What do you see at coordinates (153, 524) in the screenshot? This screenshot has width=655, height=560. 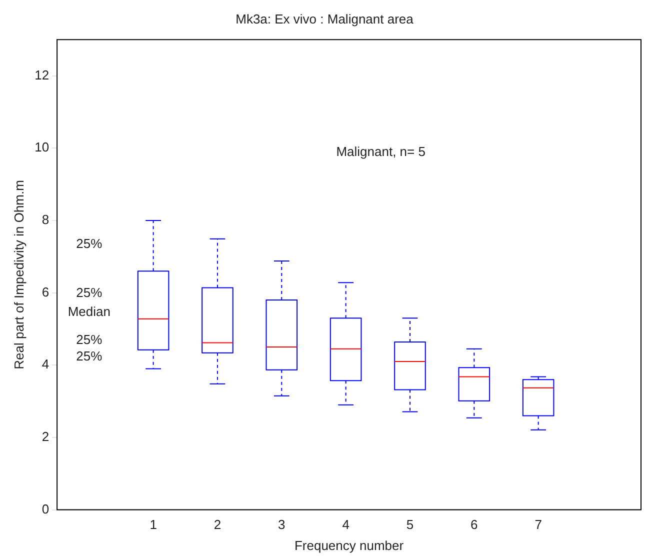 I see `x-tick-label: 1` at bounding box center [153, 524].